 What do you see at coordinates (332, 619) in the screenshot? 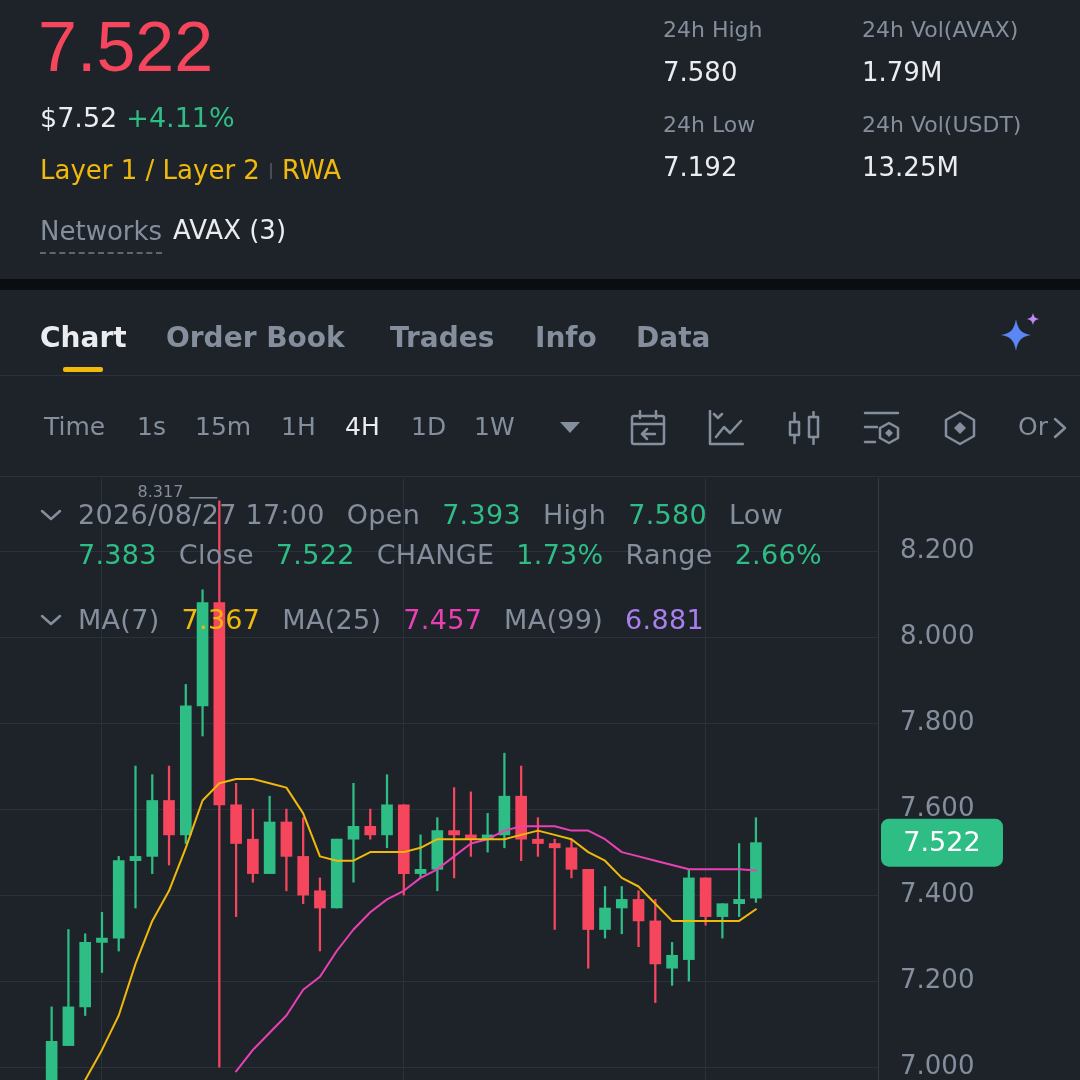
I see `annotation: MA(25)` at bounding box center [332, 619].